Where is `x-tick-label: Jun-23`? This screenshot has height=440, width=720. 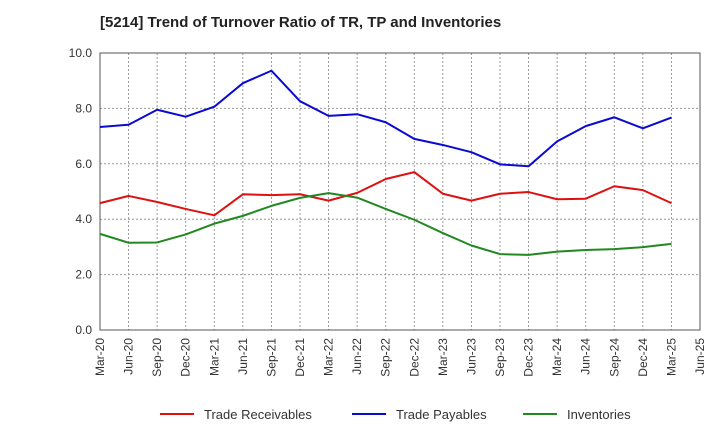 x-tick-label: Jun-23 is located at coordinates (471, 356).